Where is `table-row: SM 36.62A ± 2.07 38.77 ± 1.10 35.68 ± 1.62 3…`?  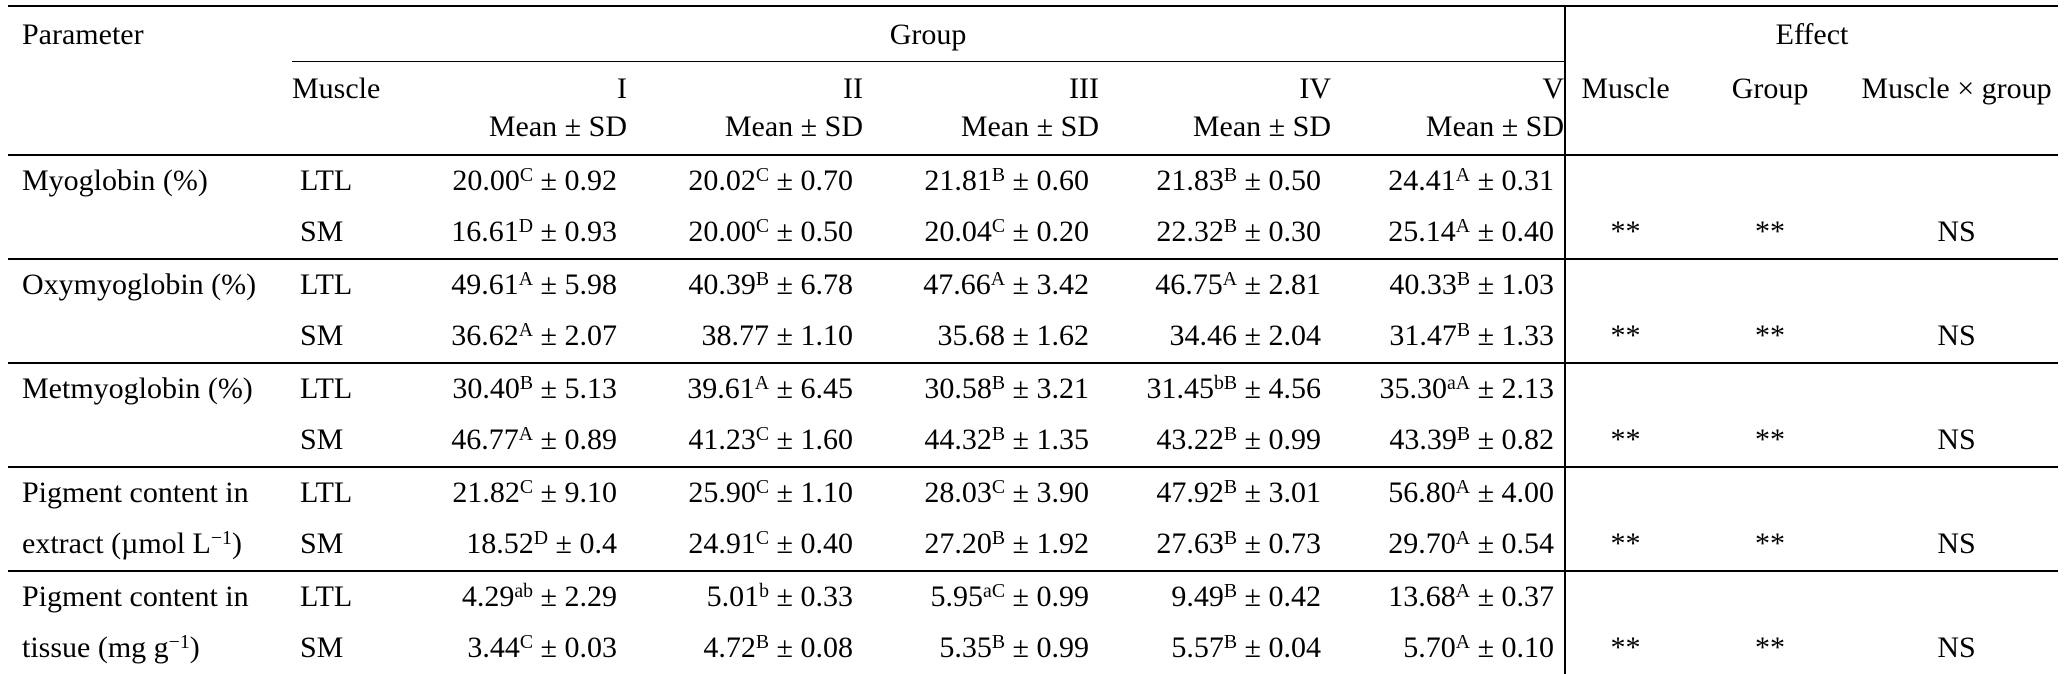
table-row: SM 36.62A ± 2.07 38.77 ± 1.10 35.68 ± 1.62 3… is located at coordinates (1033, 337).